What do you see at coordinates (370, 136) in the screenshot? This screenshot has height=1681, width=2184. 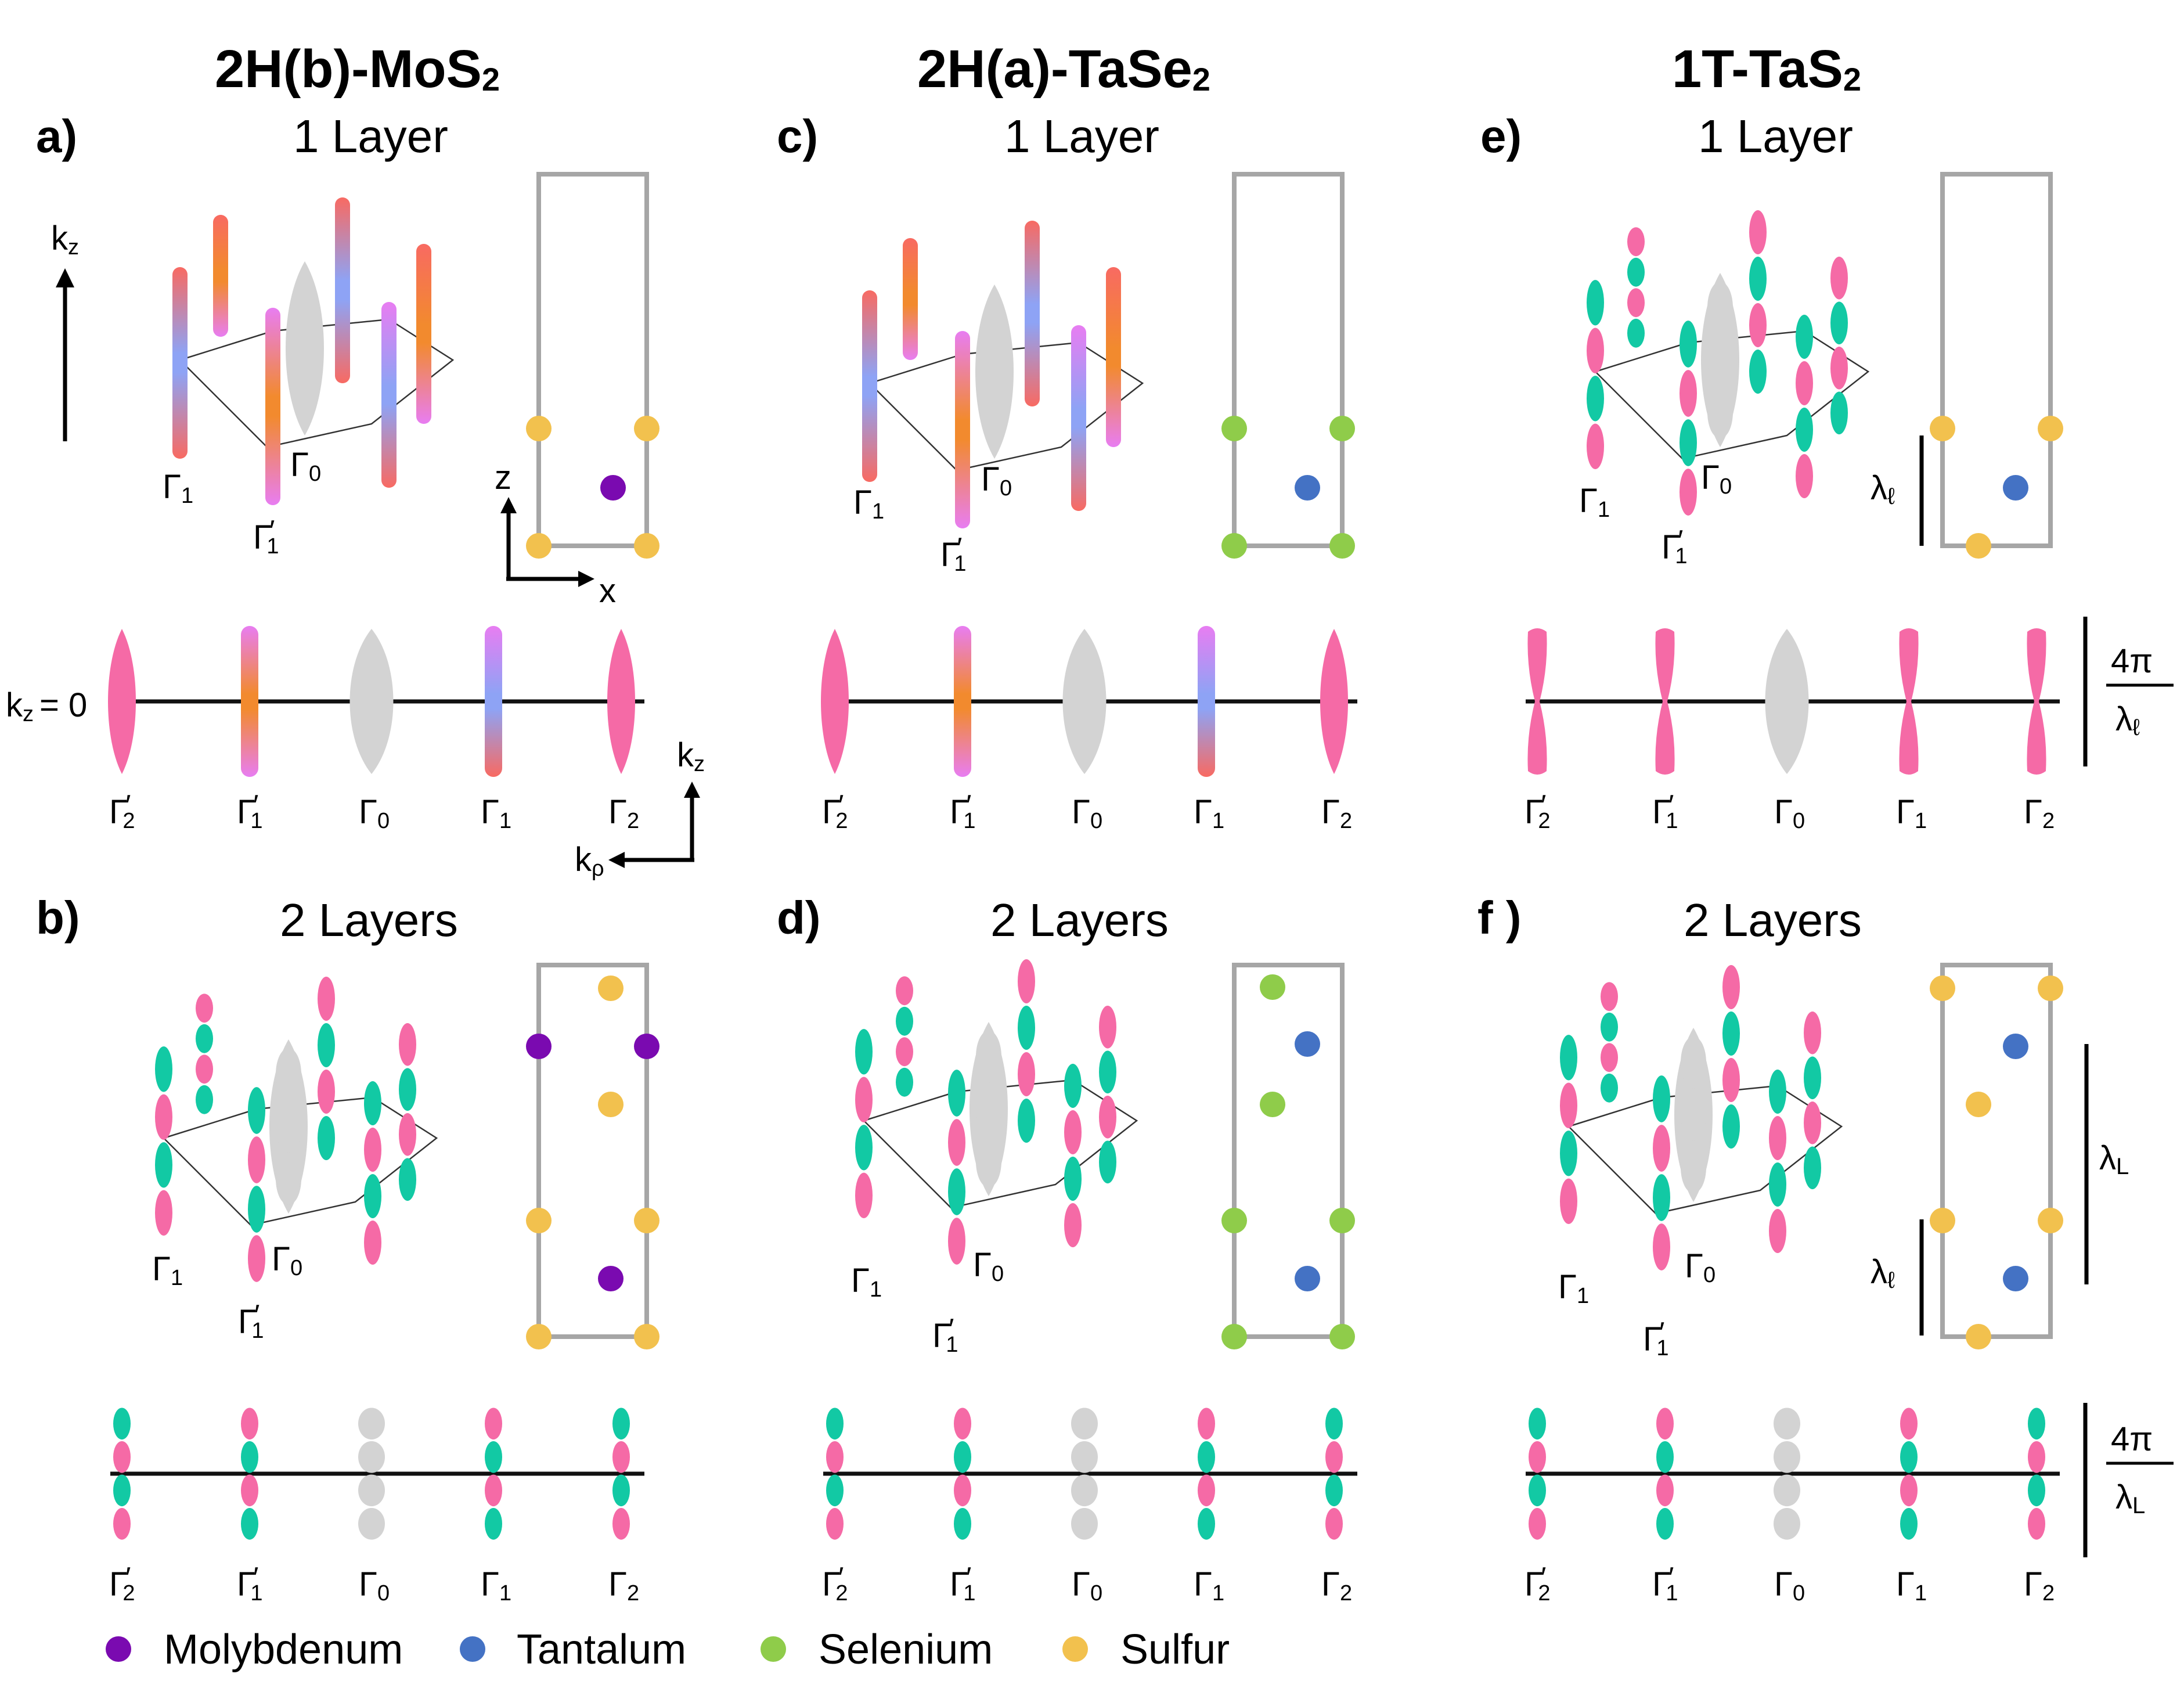 I see `panel-title-a: 1 Layer` at bounding box center [370, 136].